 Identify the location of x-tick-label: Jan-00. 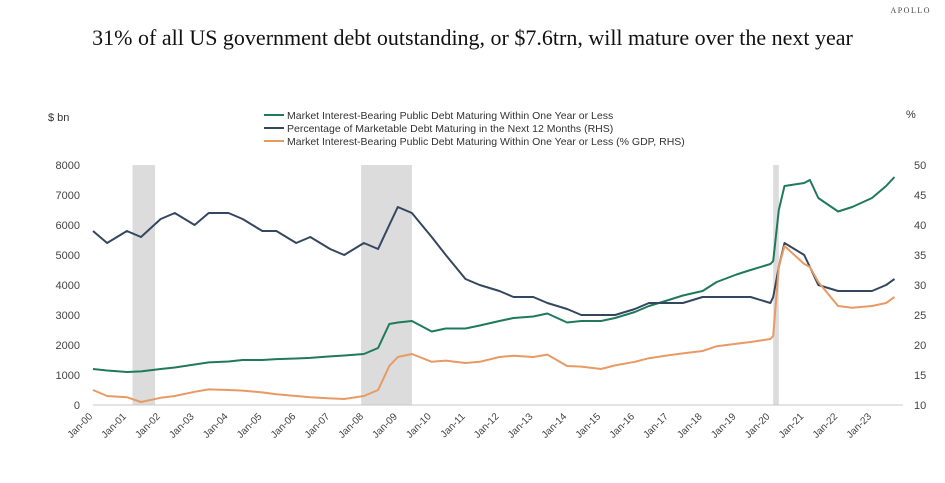
(81, 426).